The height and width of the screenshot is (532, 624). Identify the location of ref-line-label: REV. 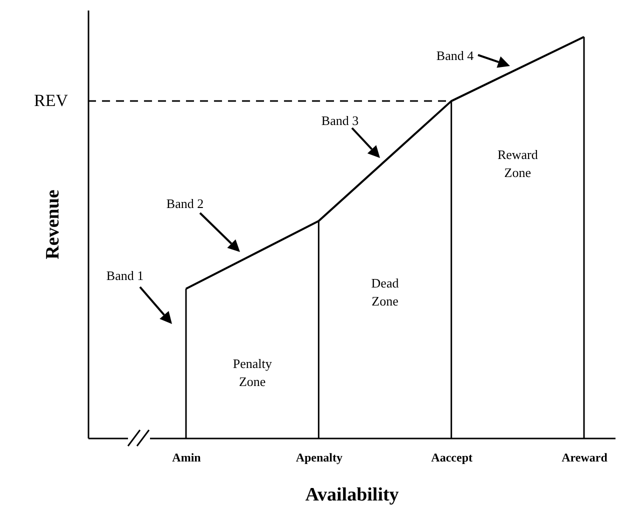
(51, 100).